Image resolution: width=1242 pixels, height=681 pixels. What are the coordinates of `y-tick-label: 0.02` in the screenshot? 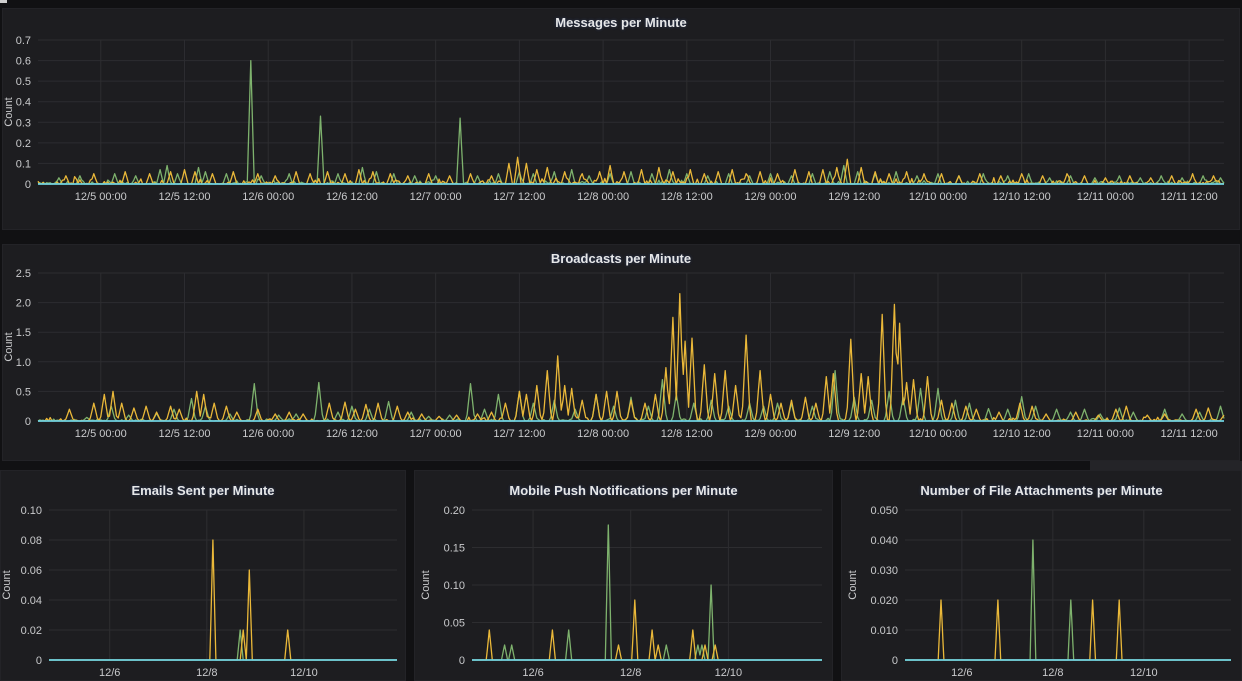 It's located at (31, 631).